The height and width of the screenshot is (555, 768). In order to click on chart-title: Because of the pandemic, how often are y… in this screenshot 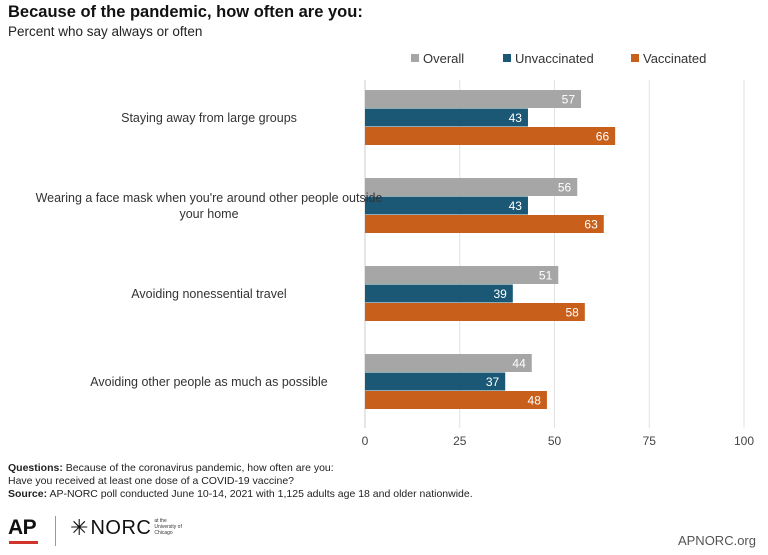, I will do `click(185, 12)`.